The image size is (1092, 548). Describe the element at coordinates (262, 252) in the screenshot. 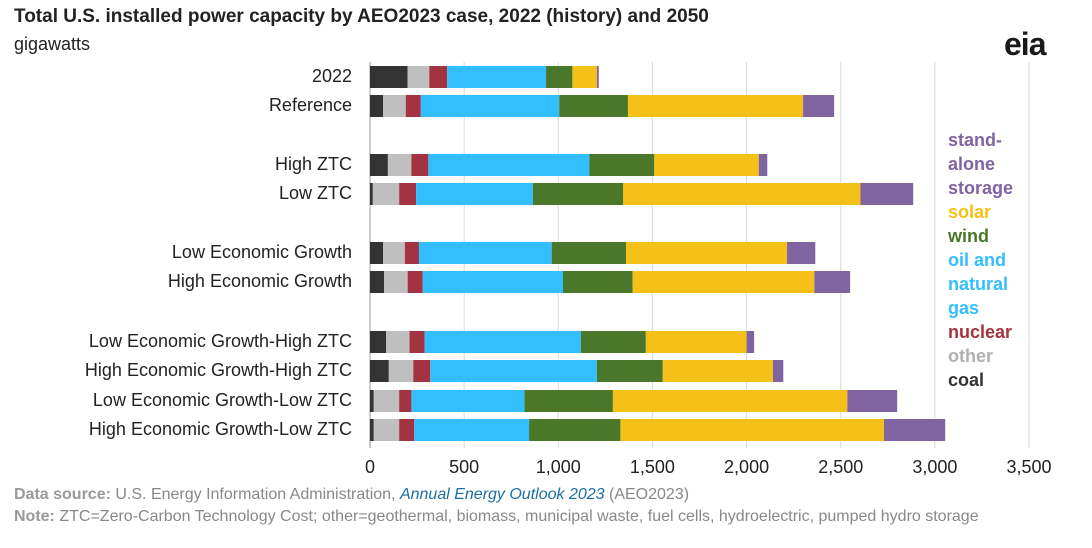

I see `y-tick-label: Low Economic Growth` at that location.